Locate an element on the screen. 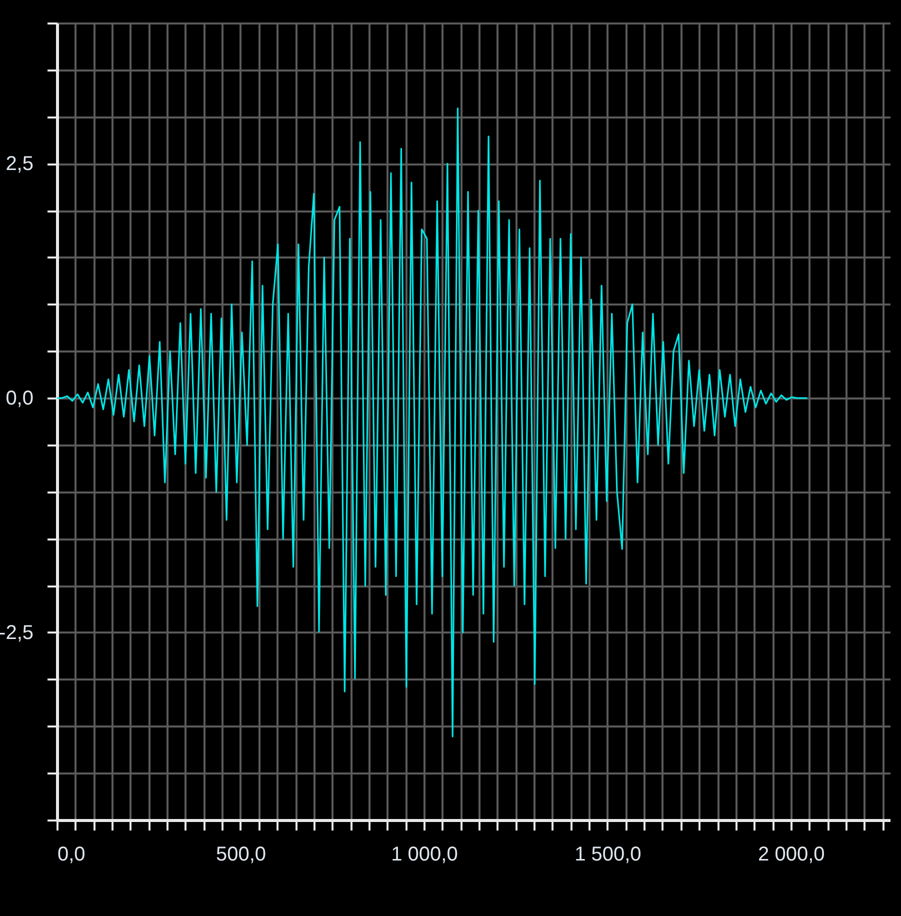  x-tick-label: 1 500,0 is located at coordinates (608, 855).